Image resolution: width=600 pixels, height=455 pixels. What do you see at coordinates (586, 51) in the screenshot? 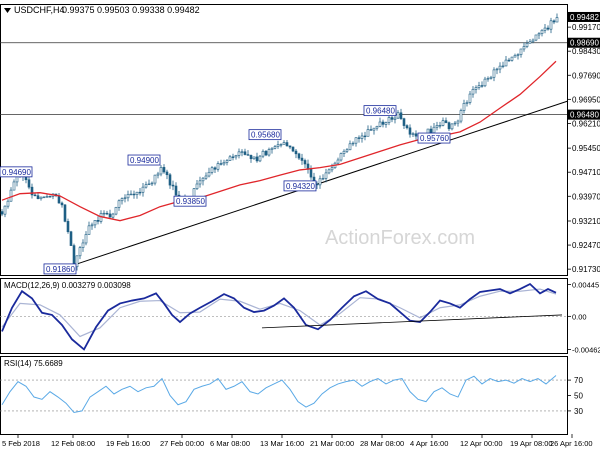
I see `price-axis-label: 0.98430` at bounding box center [586, 51].